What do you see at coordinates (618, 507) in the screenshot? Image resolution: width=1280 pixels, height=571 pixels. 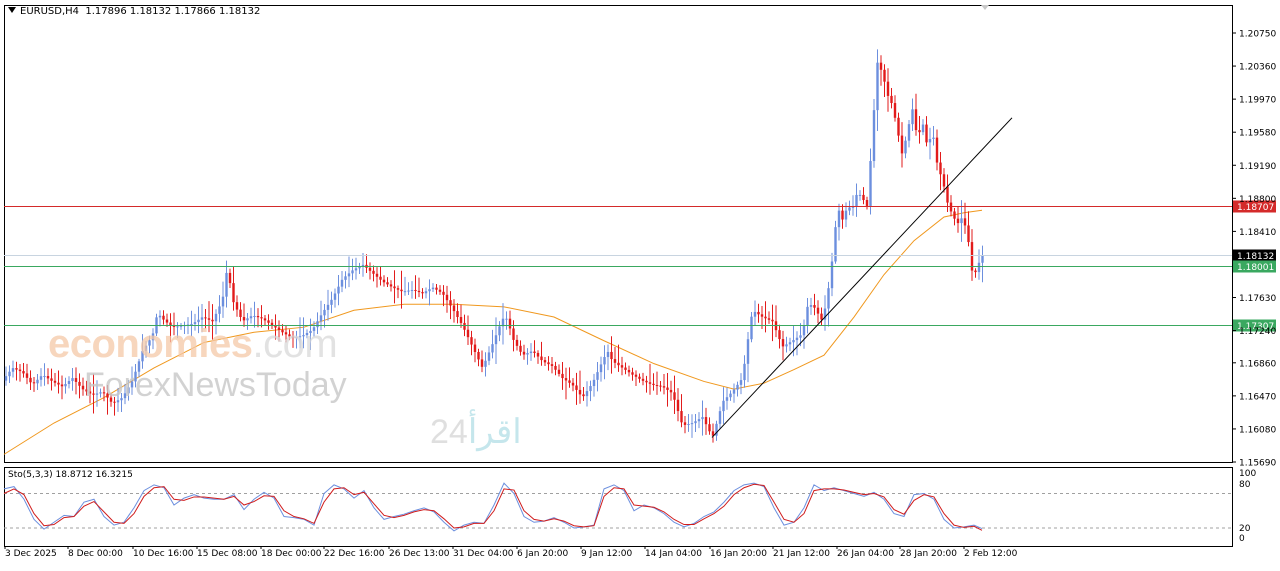 I see `stochastic-panel-border` at bounding box center [618, 507].